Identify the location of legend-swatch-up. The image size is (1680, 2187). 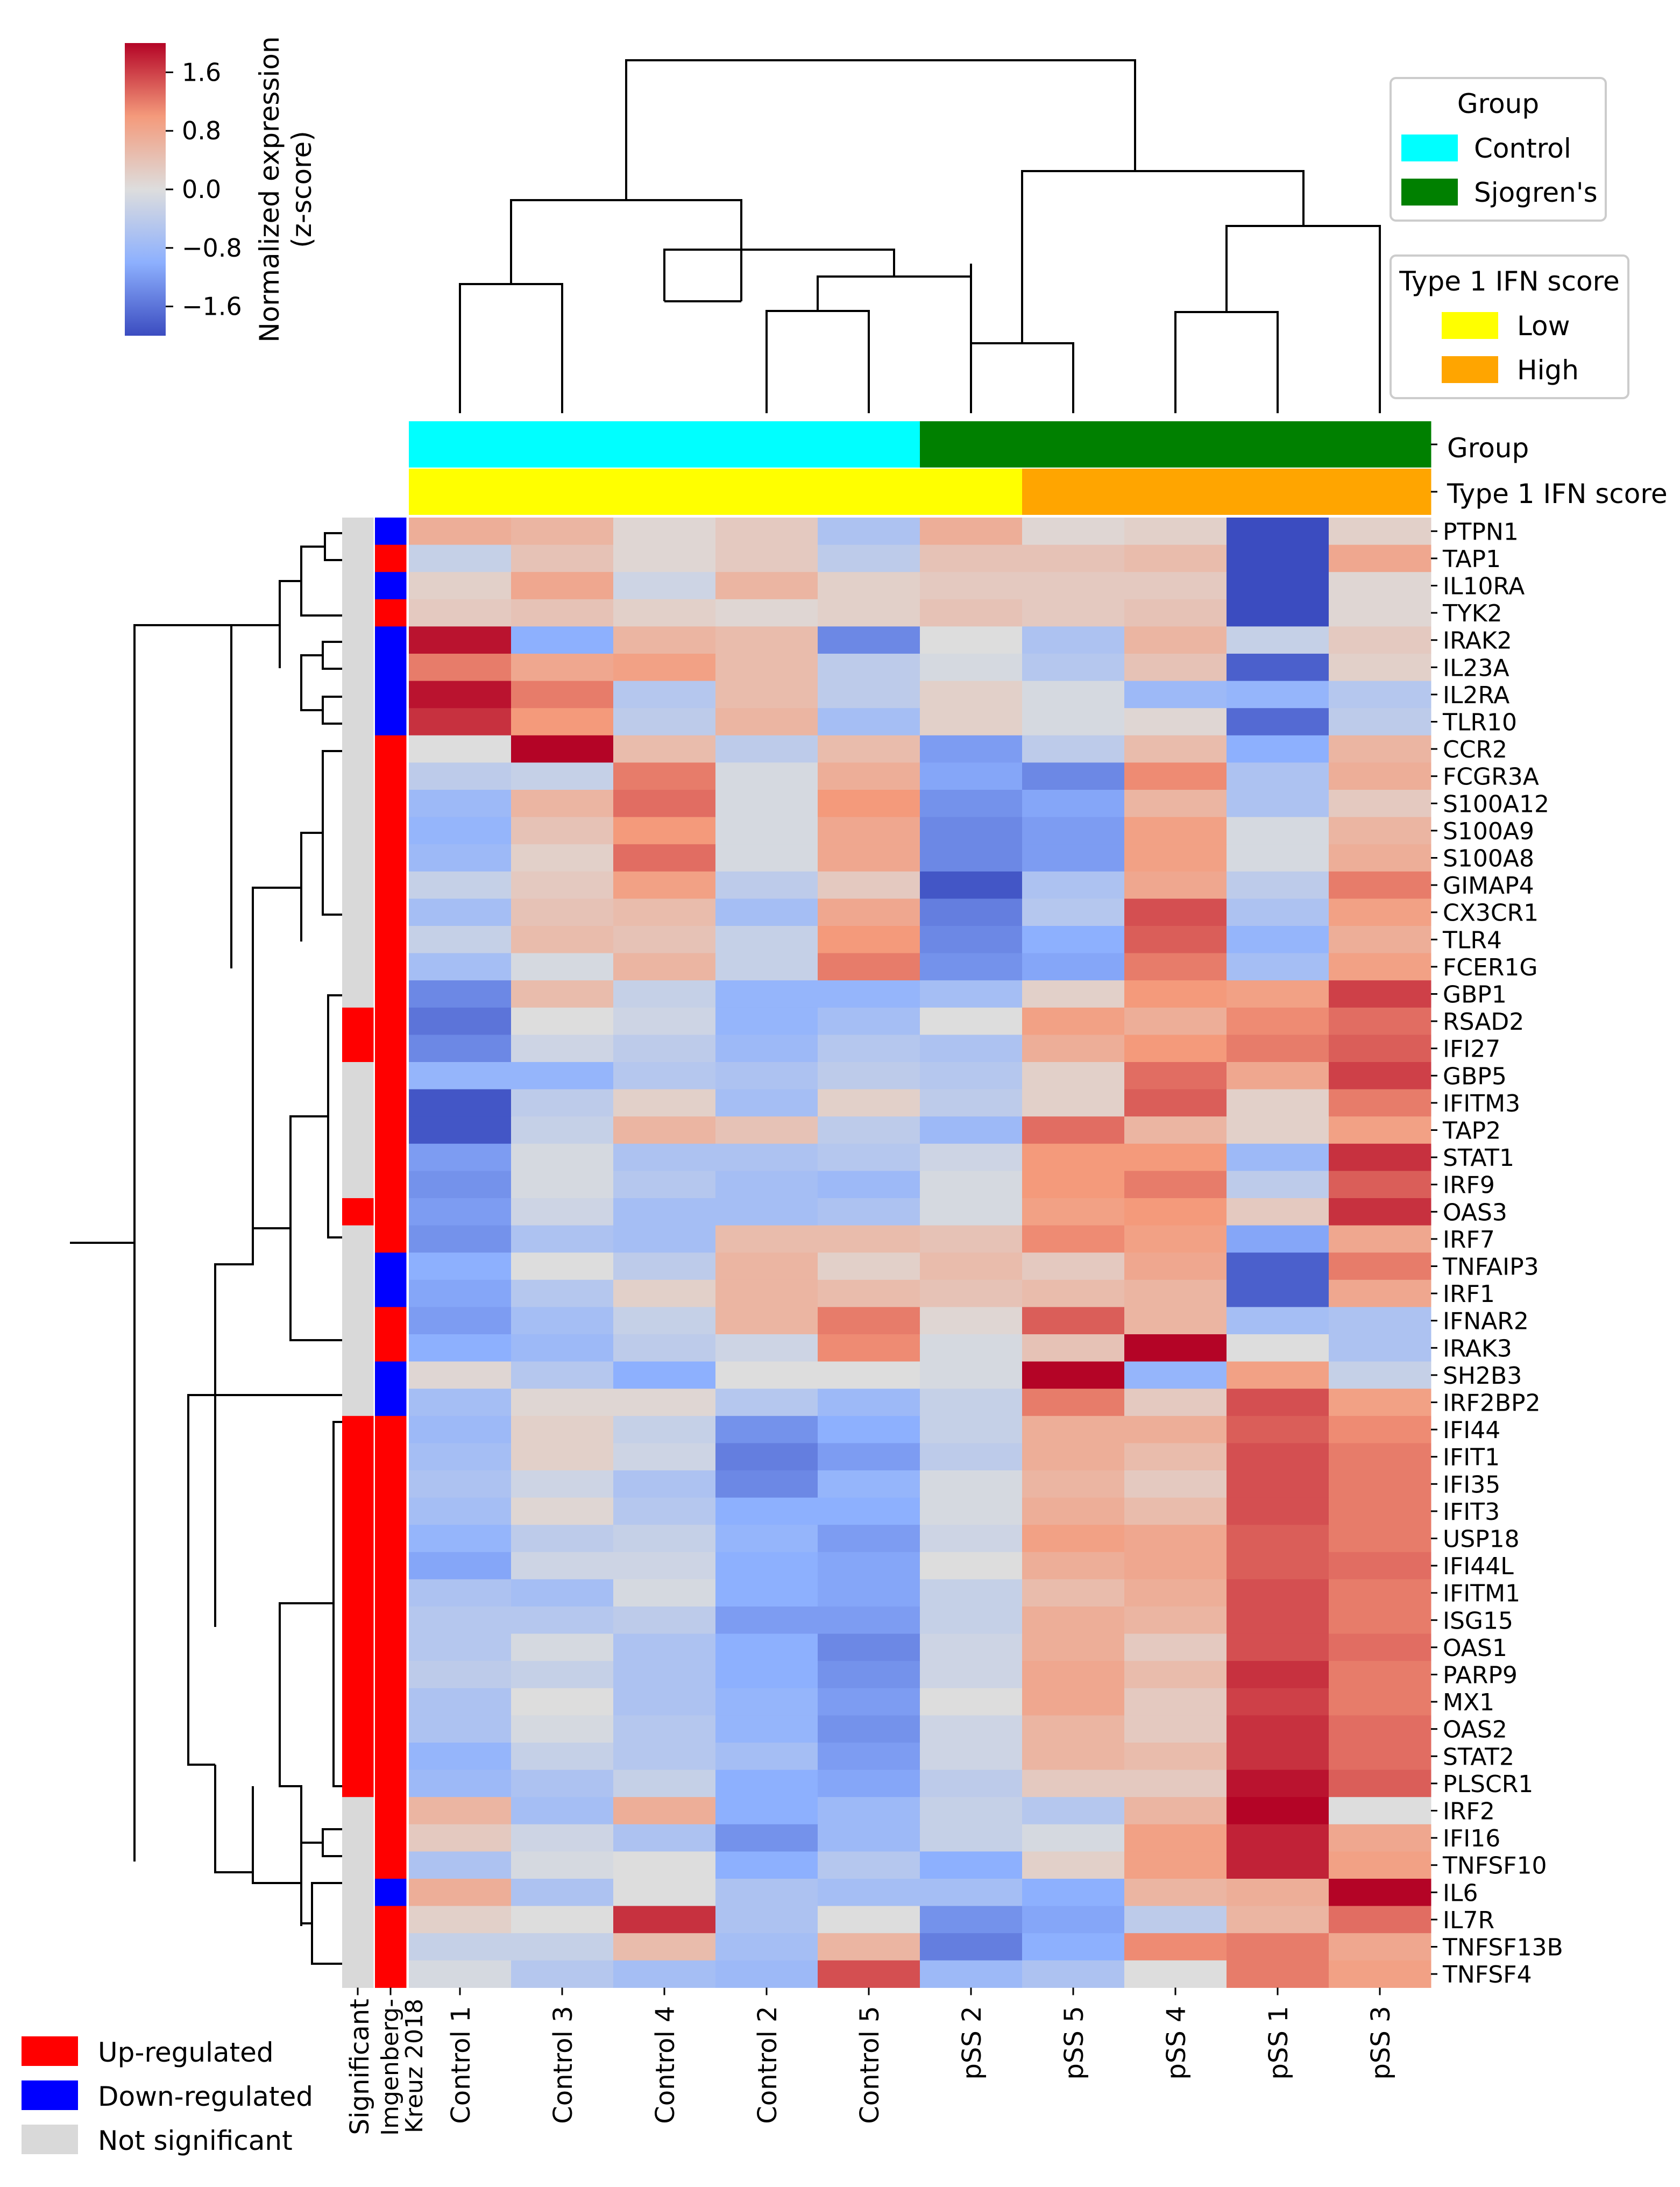
(50, 2051).